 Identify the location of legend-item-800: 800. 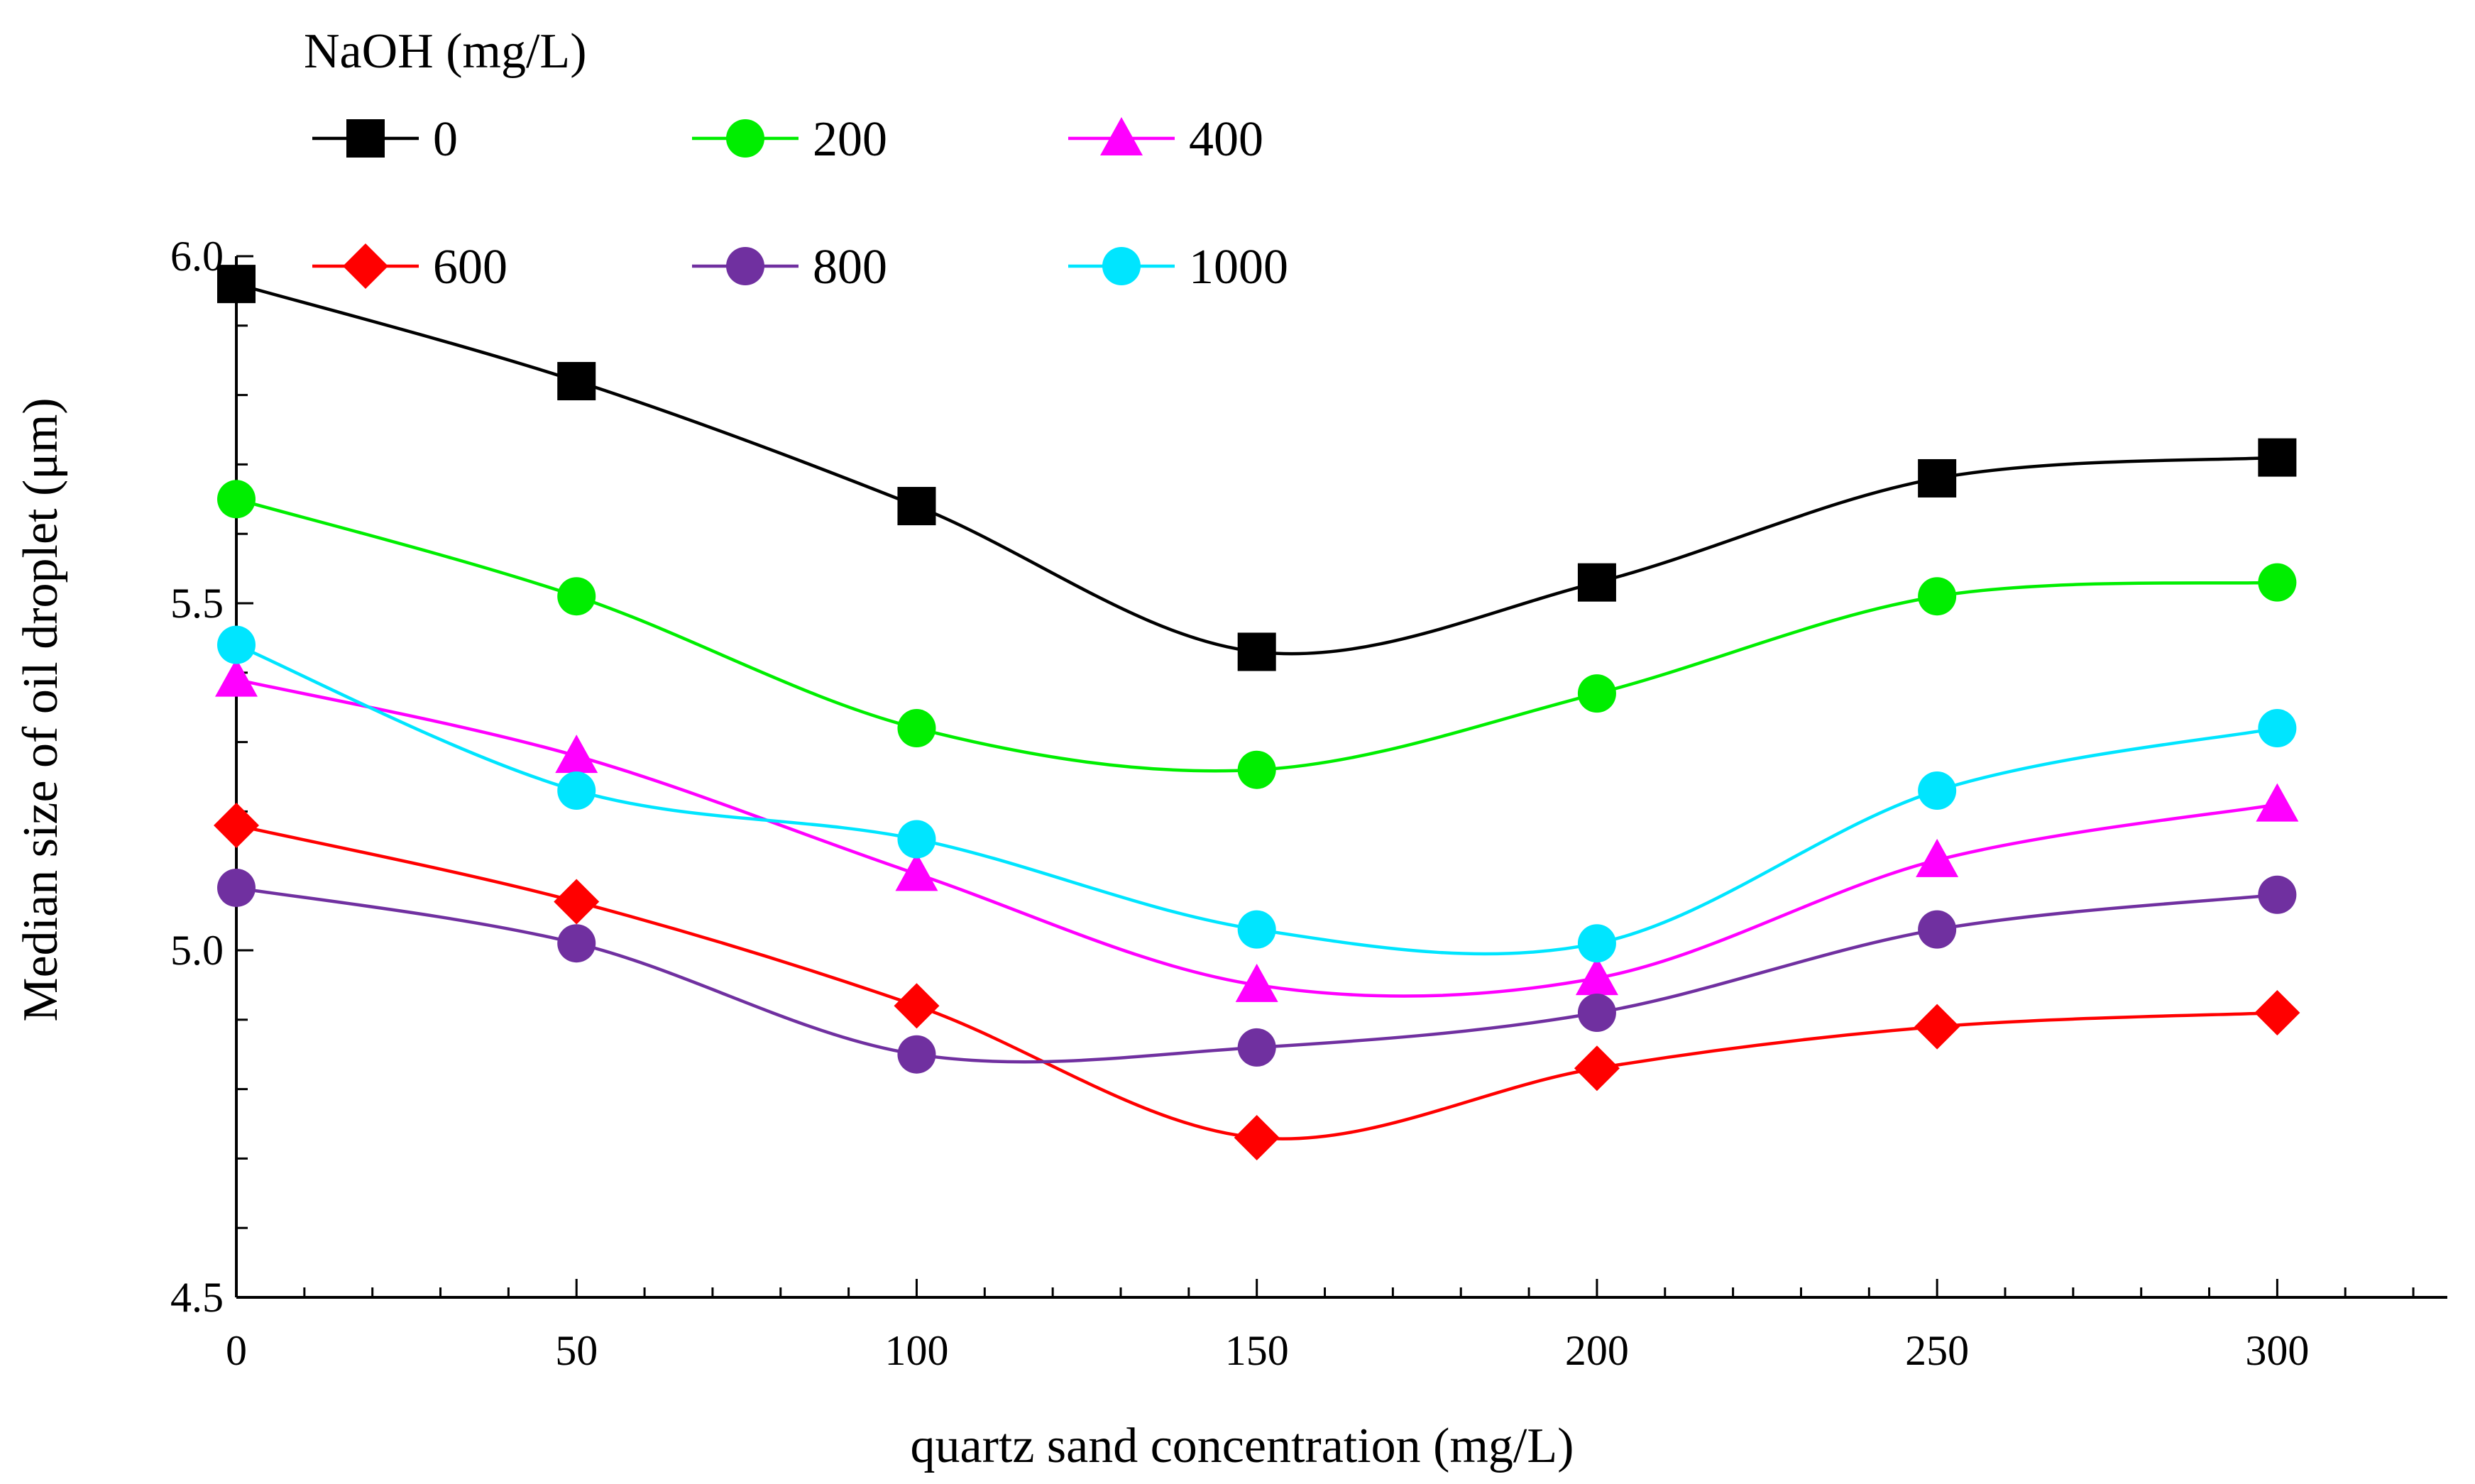
(789, 267).